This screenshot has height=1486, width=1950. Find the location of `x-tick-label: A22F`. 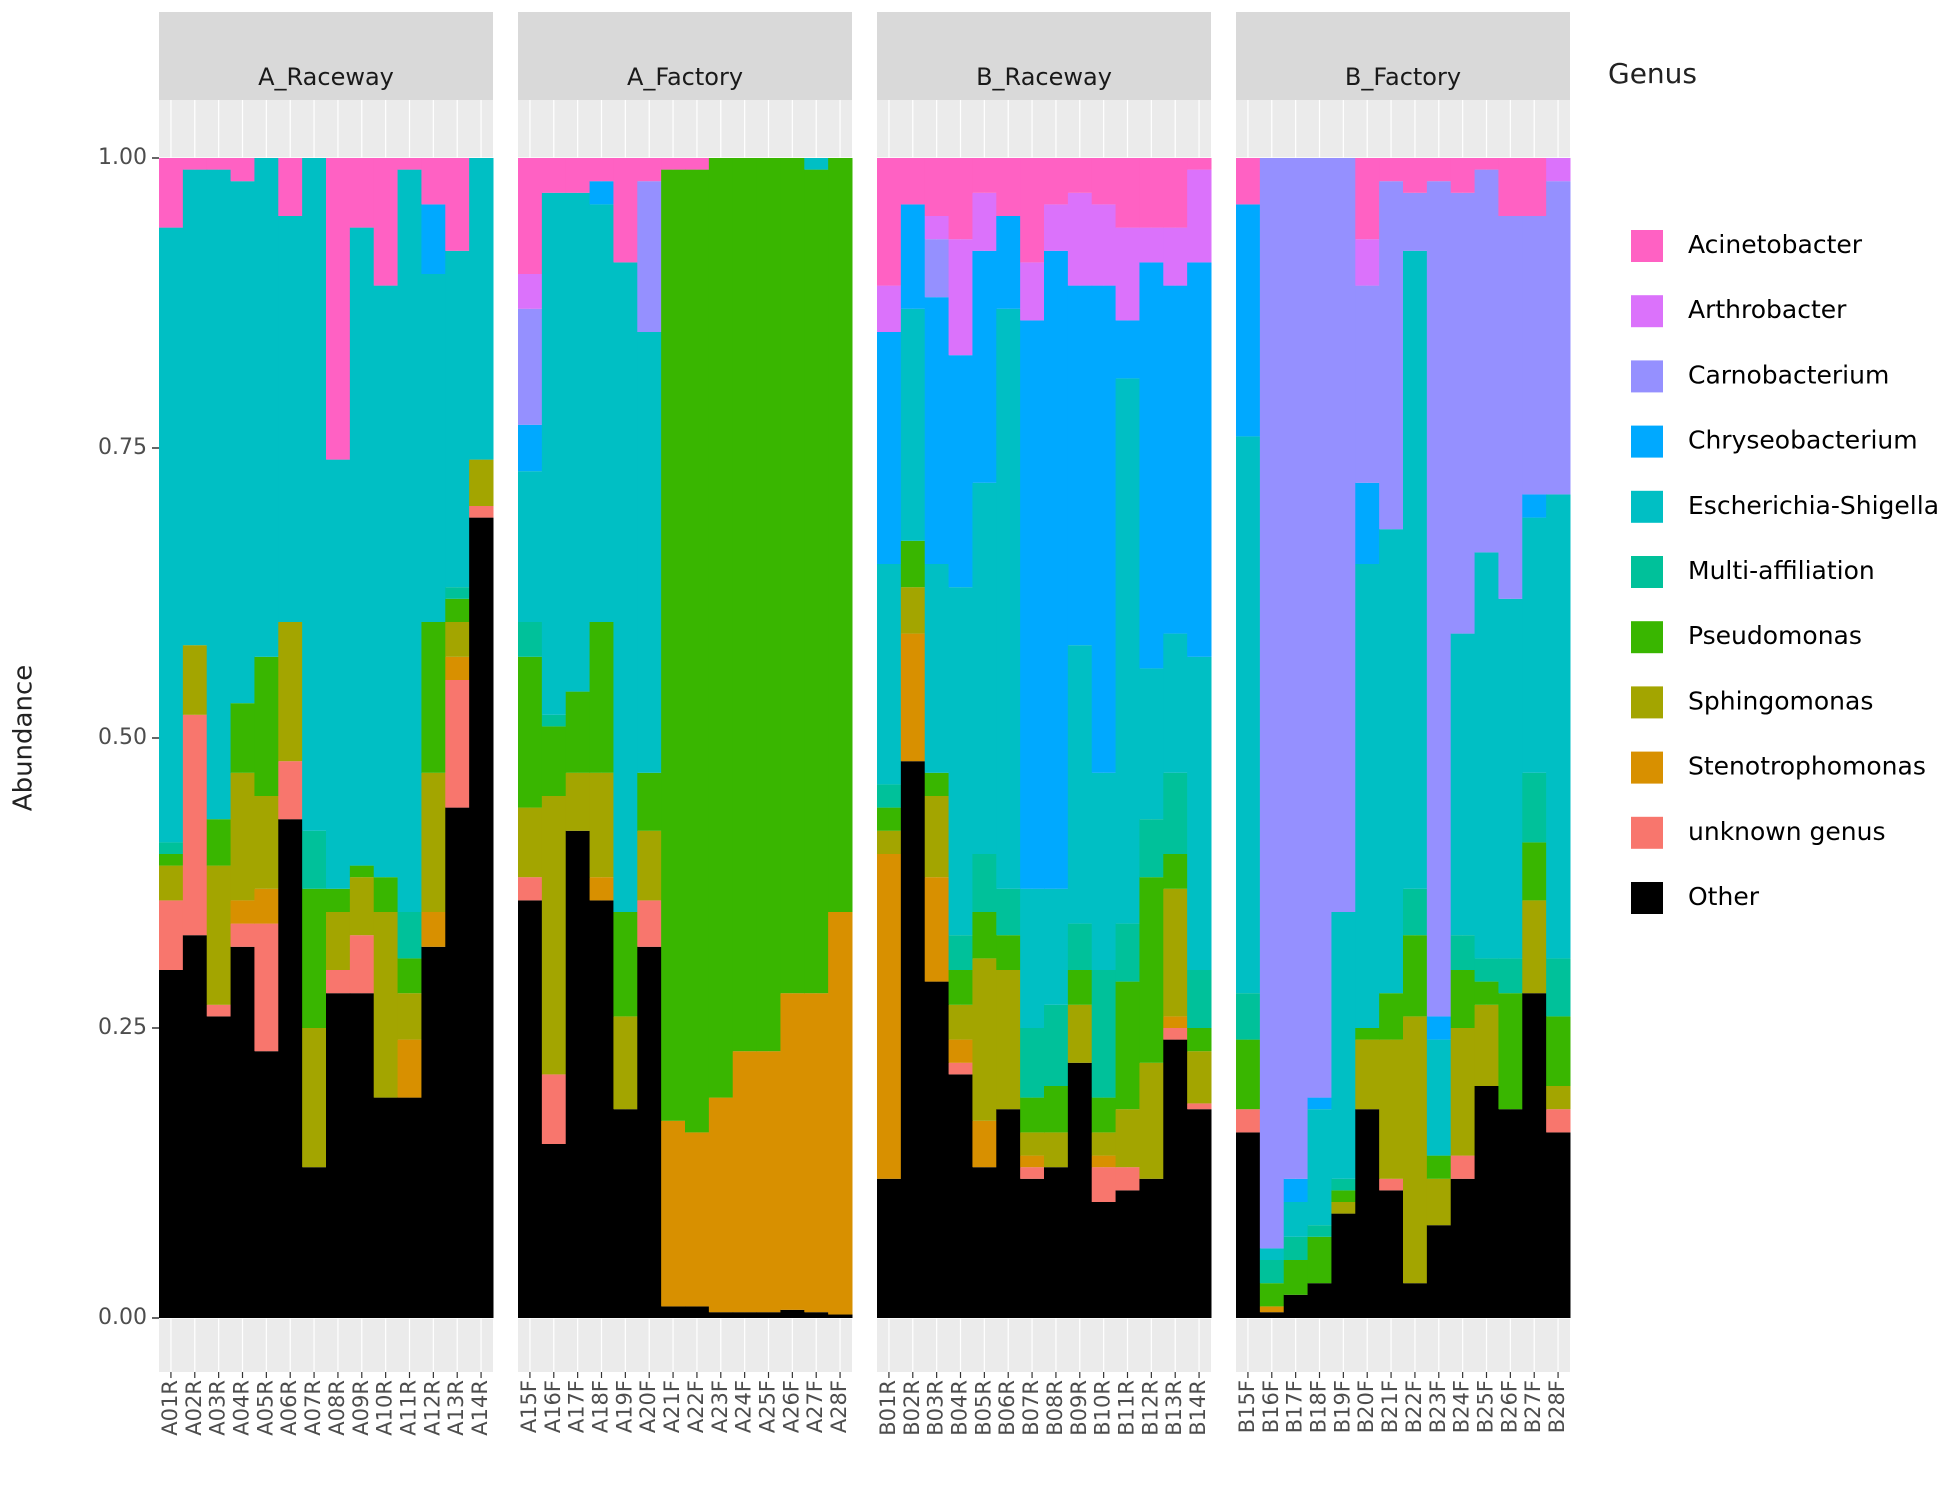

x-tick-label: A22F is located at coordinates (696, 1406).